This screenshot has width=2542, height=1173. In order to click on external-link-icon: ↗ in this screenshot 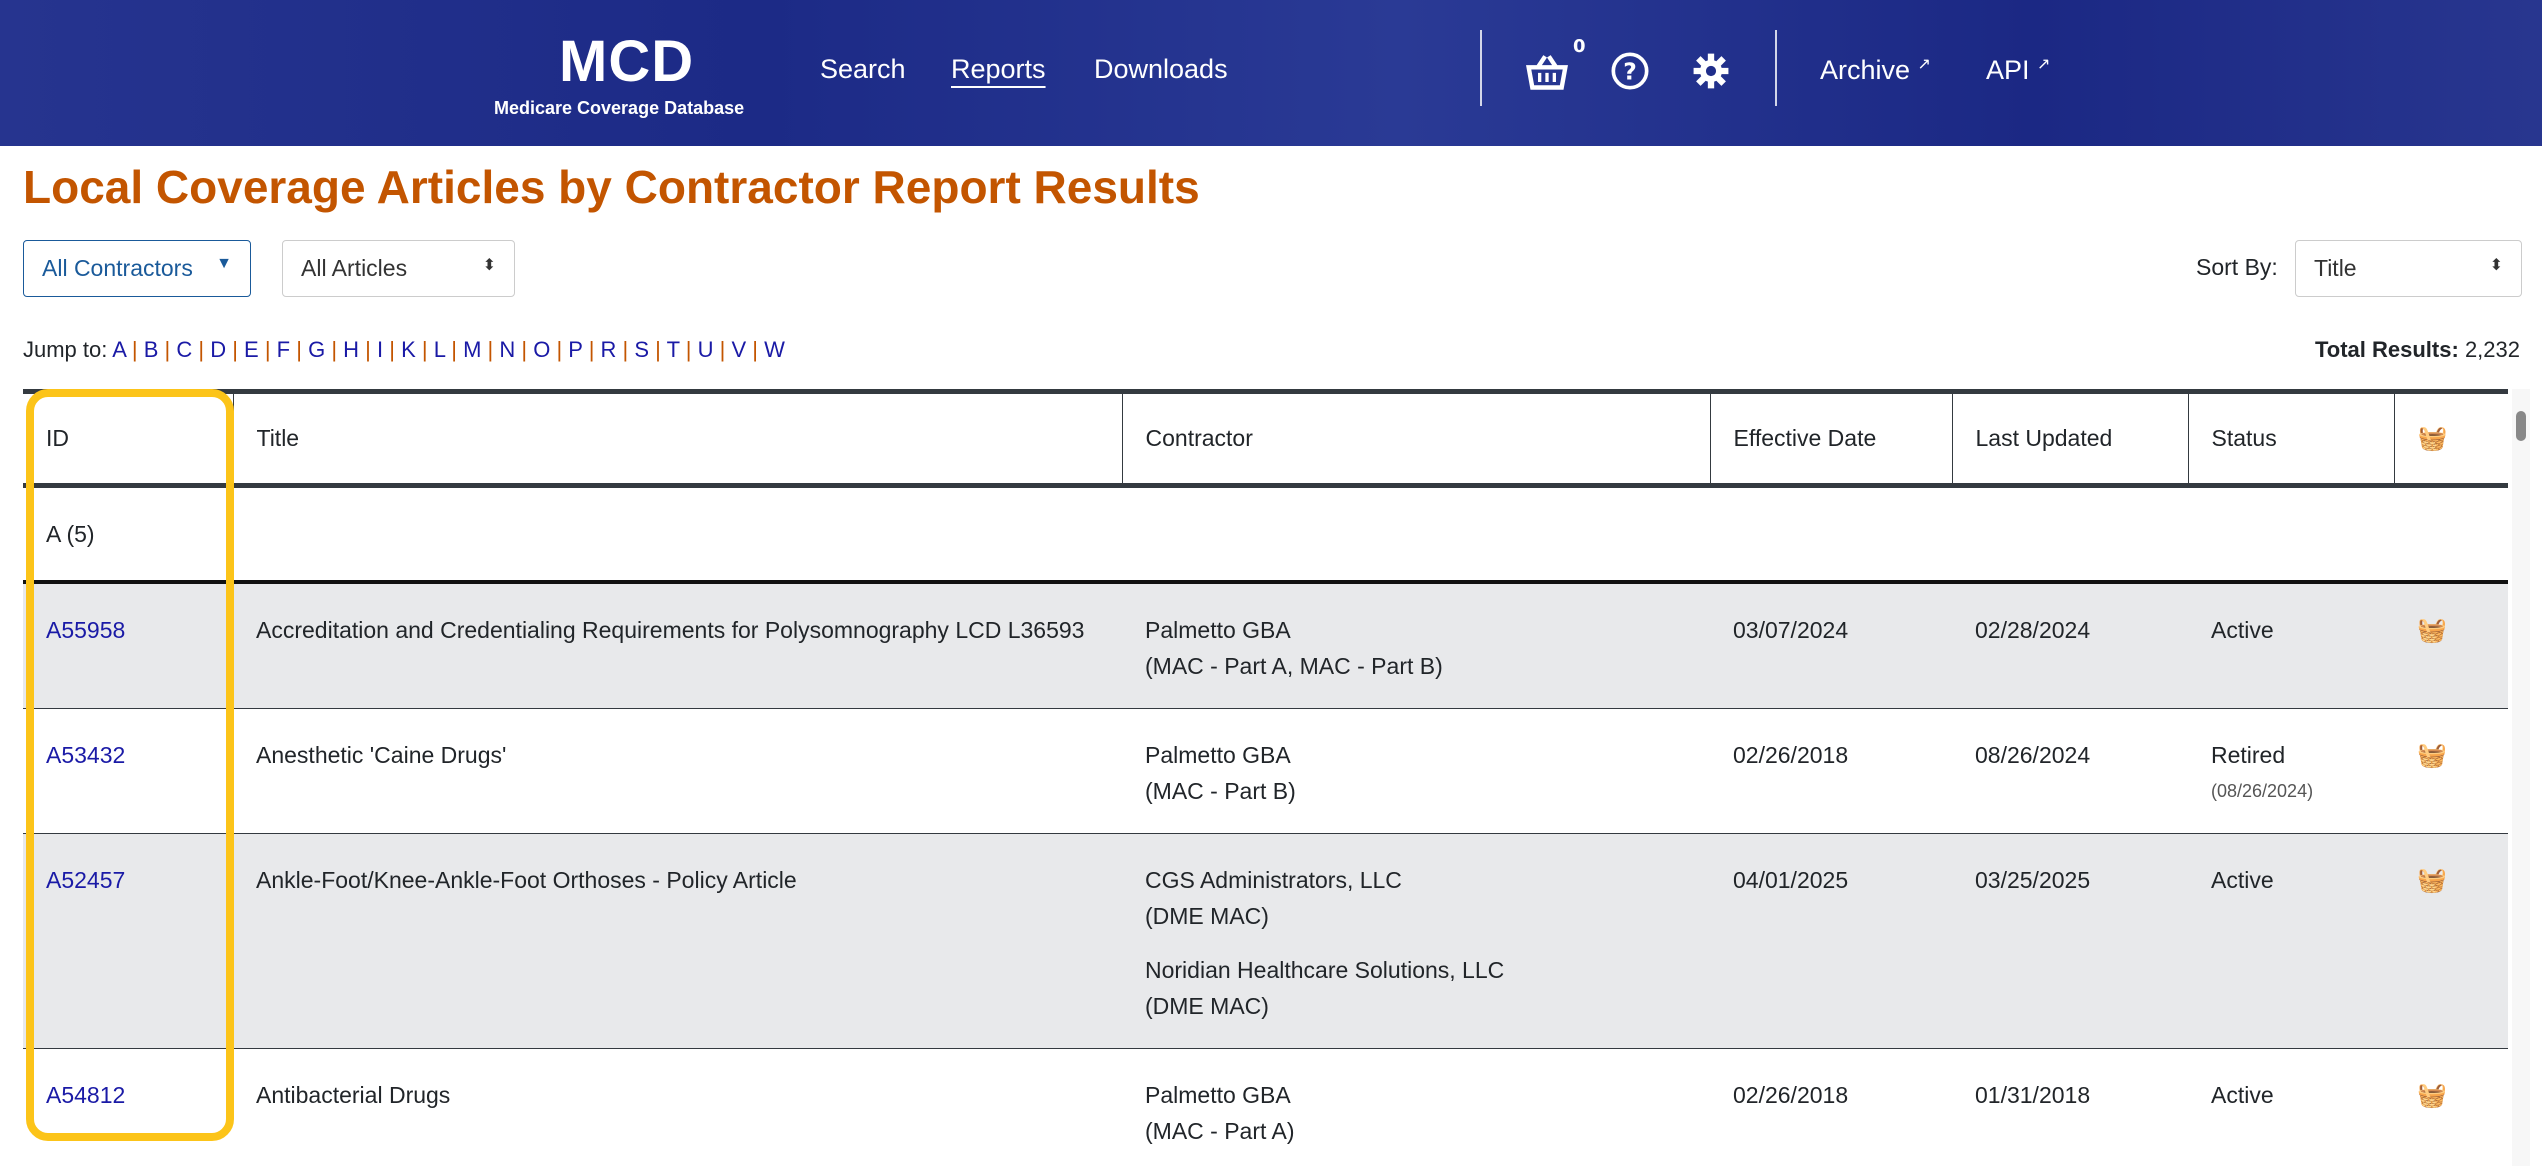, I will do `click(1924, 64)`.